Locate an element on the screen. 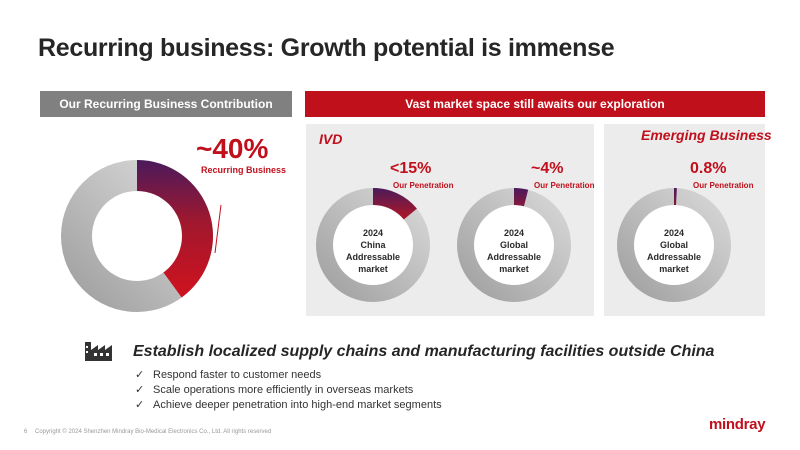 Image resolution: width=800 pixels, height=450 pixels. bullet-item: ✓ Respond faster to customer needs is located at coordinates (288, 375).